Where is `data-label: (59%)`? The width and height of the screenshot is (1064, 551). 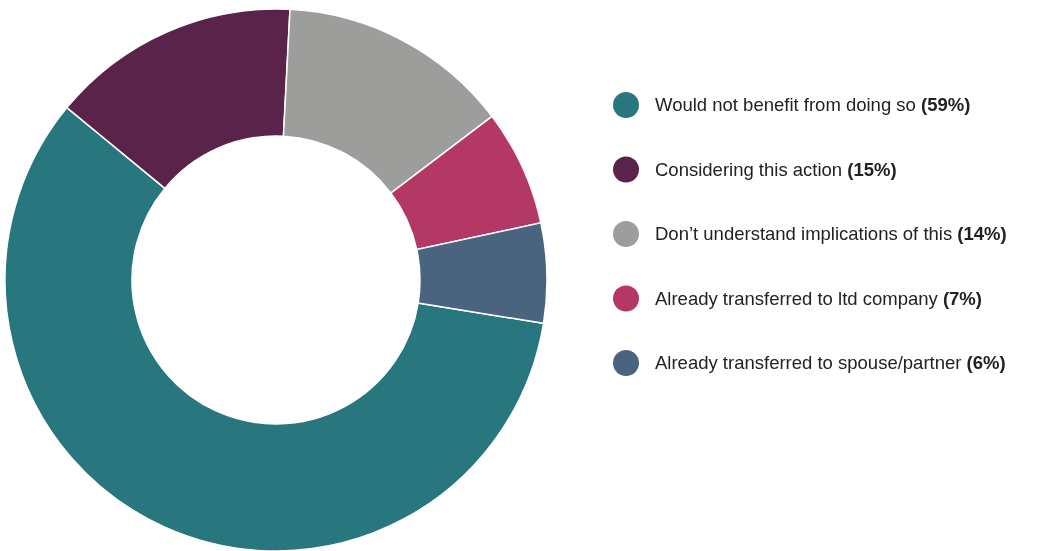 data-label: (59%) is located at coordinates (943, 105).